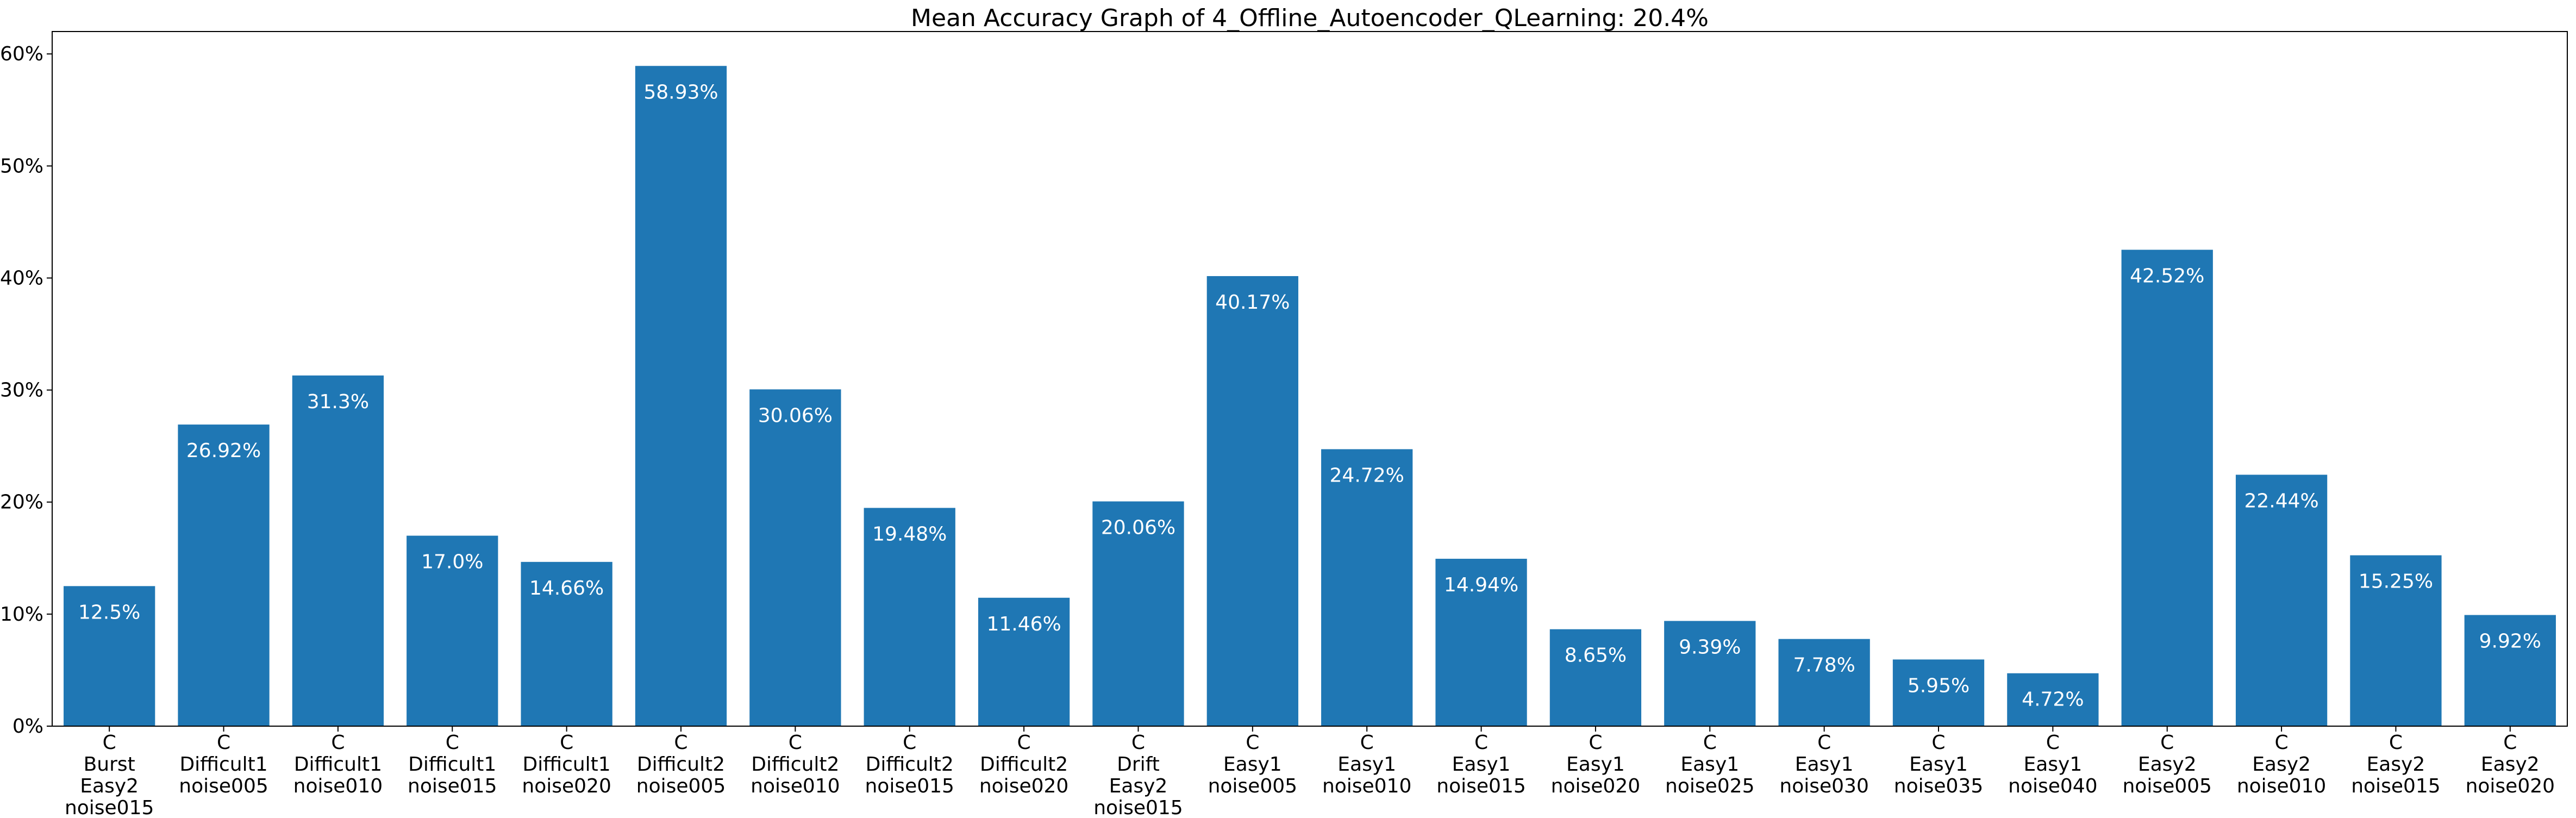 The height and width of the screenshot is (818, 2576). What do you see at coordinates (1023, 624) in the screenshot?
I see `bar-value-label: 11.46%` at bounding box center [1023, 624].